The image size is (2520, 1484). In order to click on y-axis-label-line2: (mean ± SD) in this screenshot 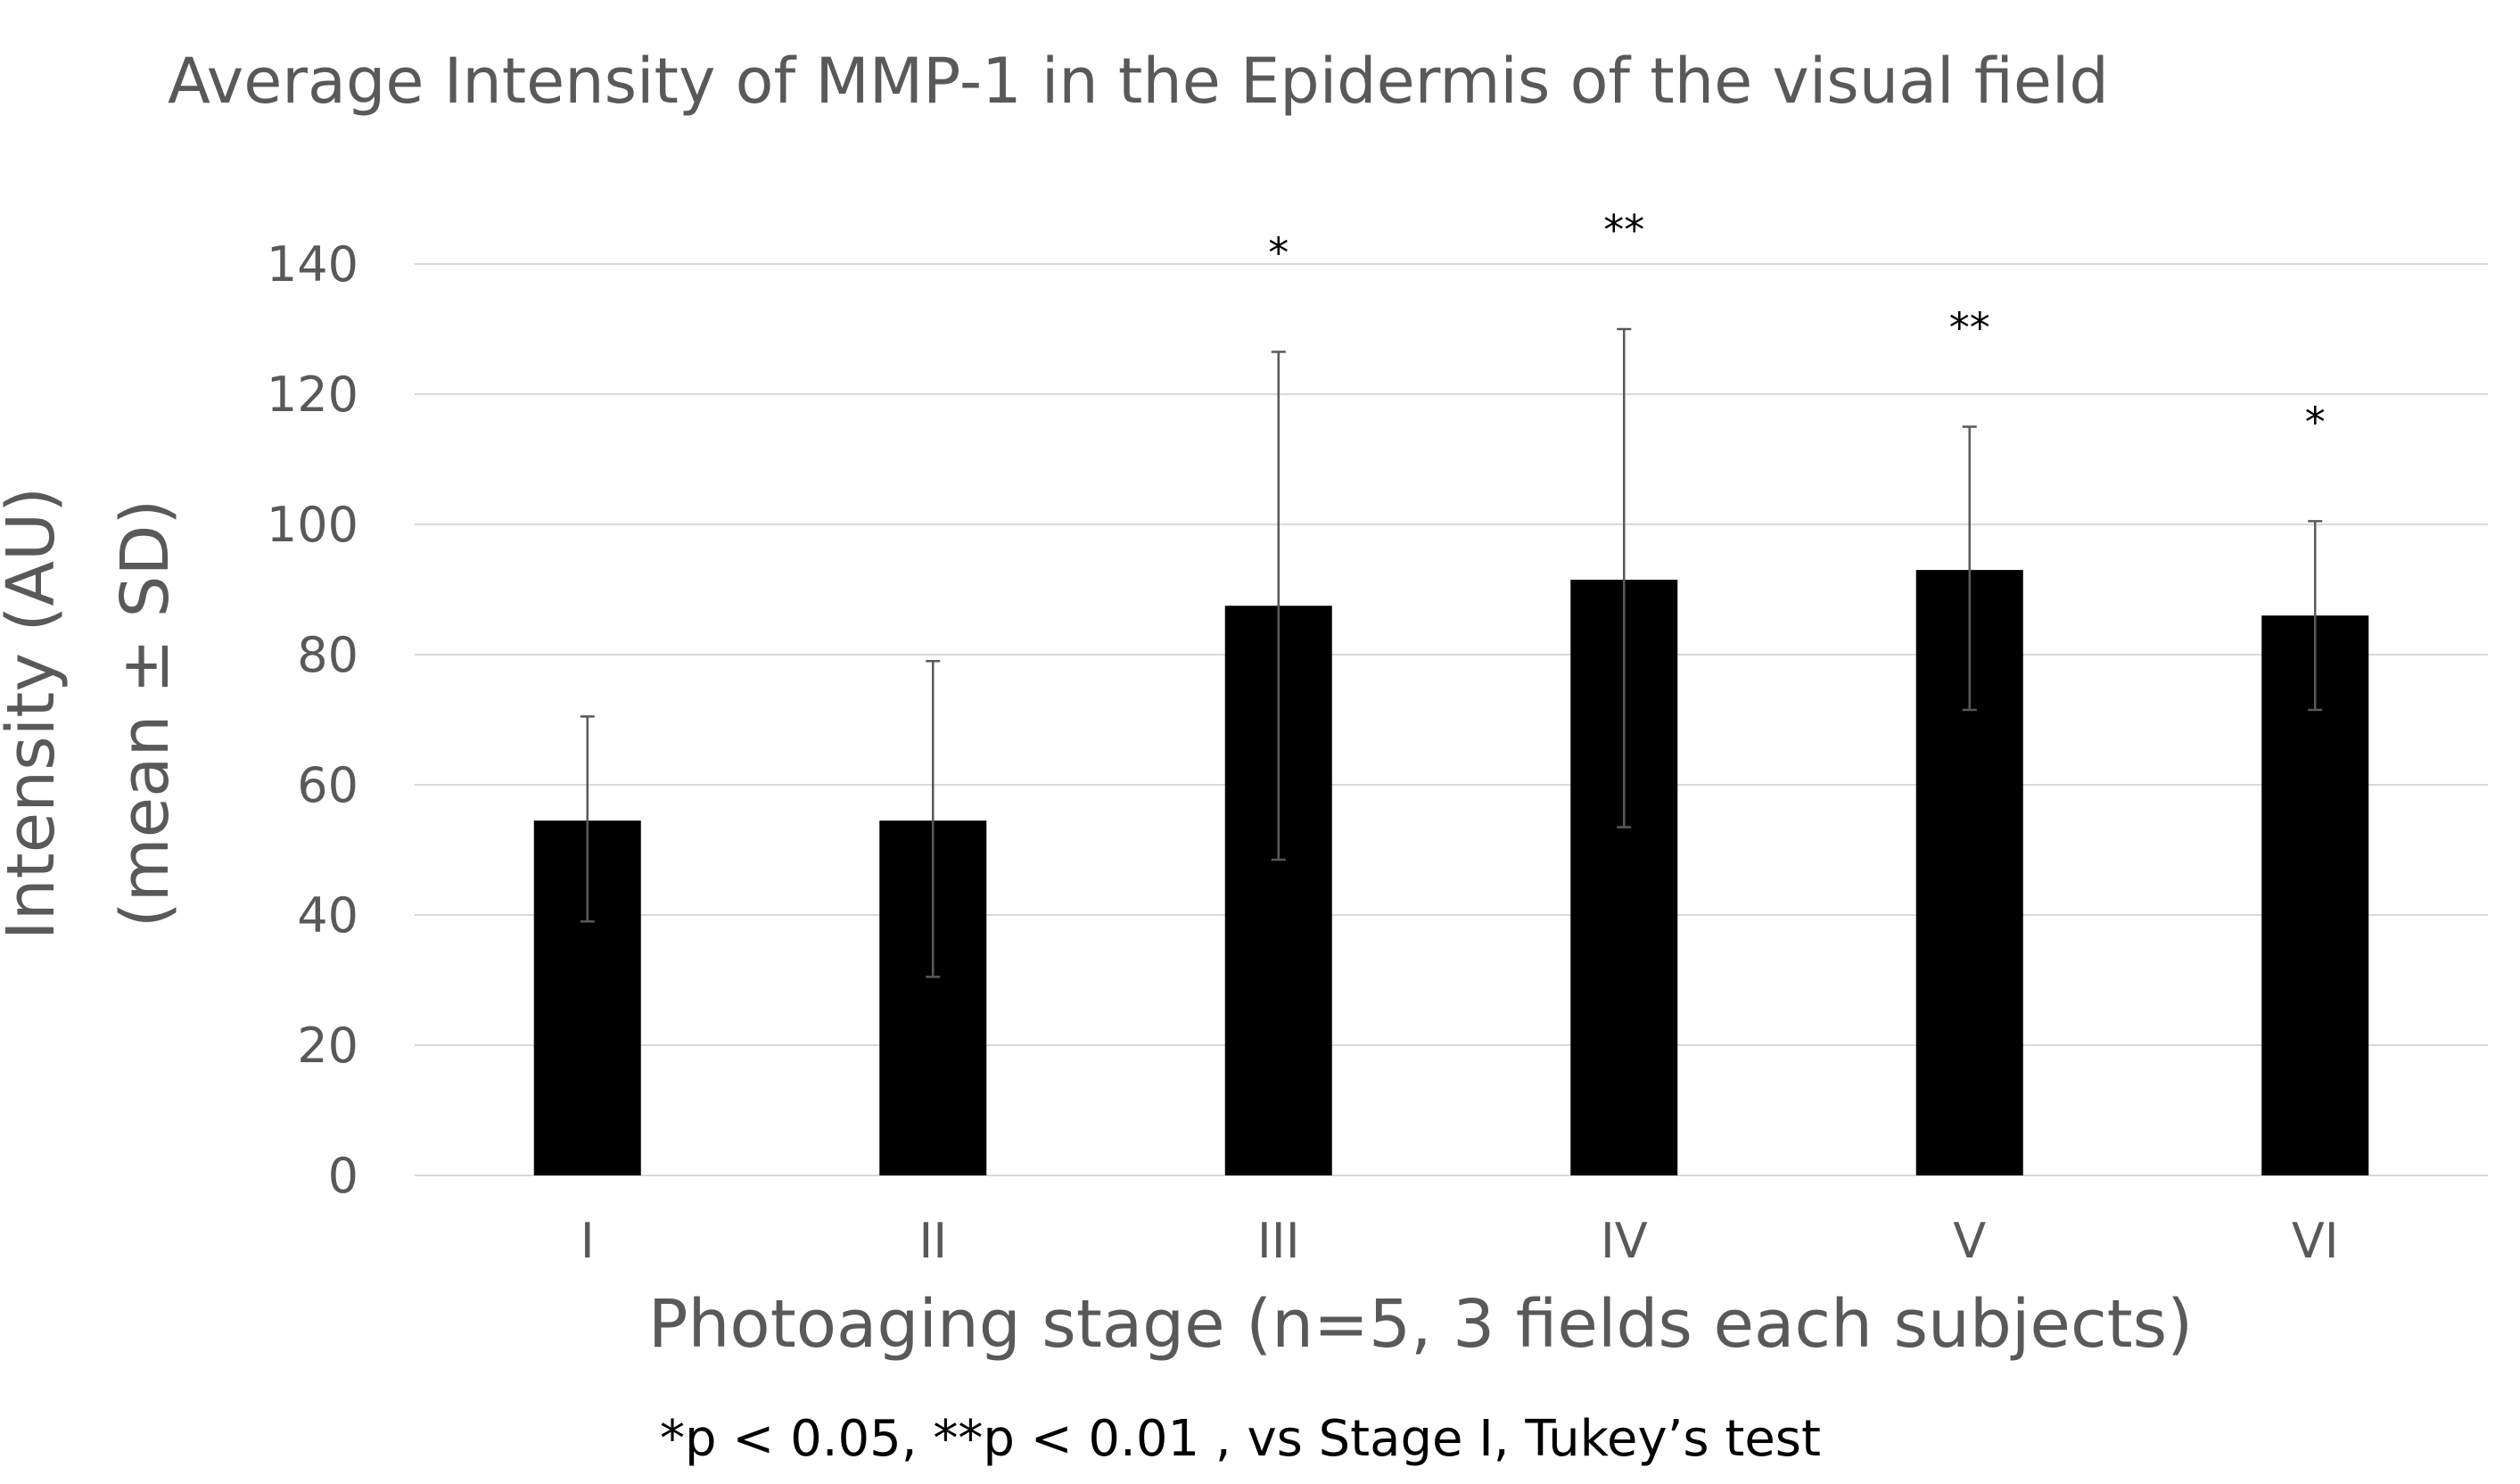, I will do `click(145, 714)`.